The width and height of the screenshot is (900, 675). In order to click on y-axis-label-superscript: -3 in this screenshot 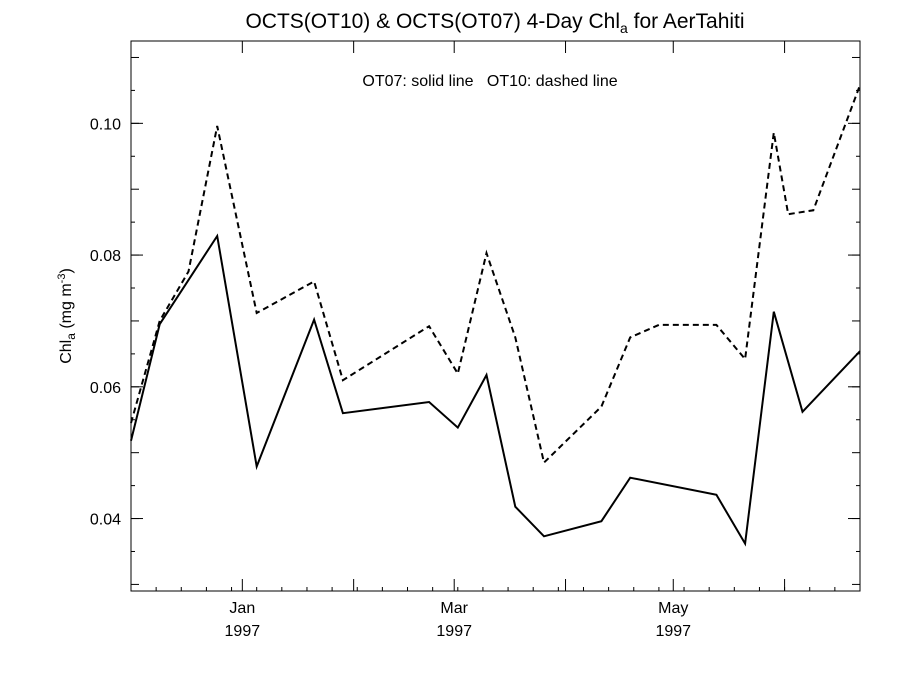, I will do `click(62, 279)`.